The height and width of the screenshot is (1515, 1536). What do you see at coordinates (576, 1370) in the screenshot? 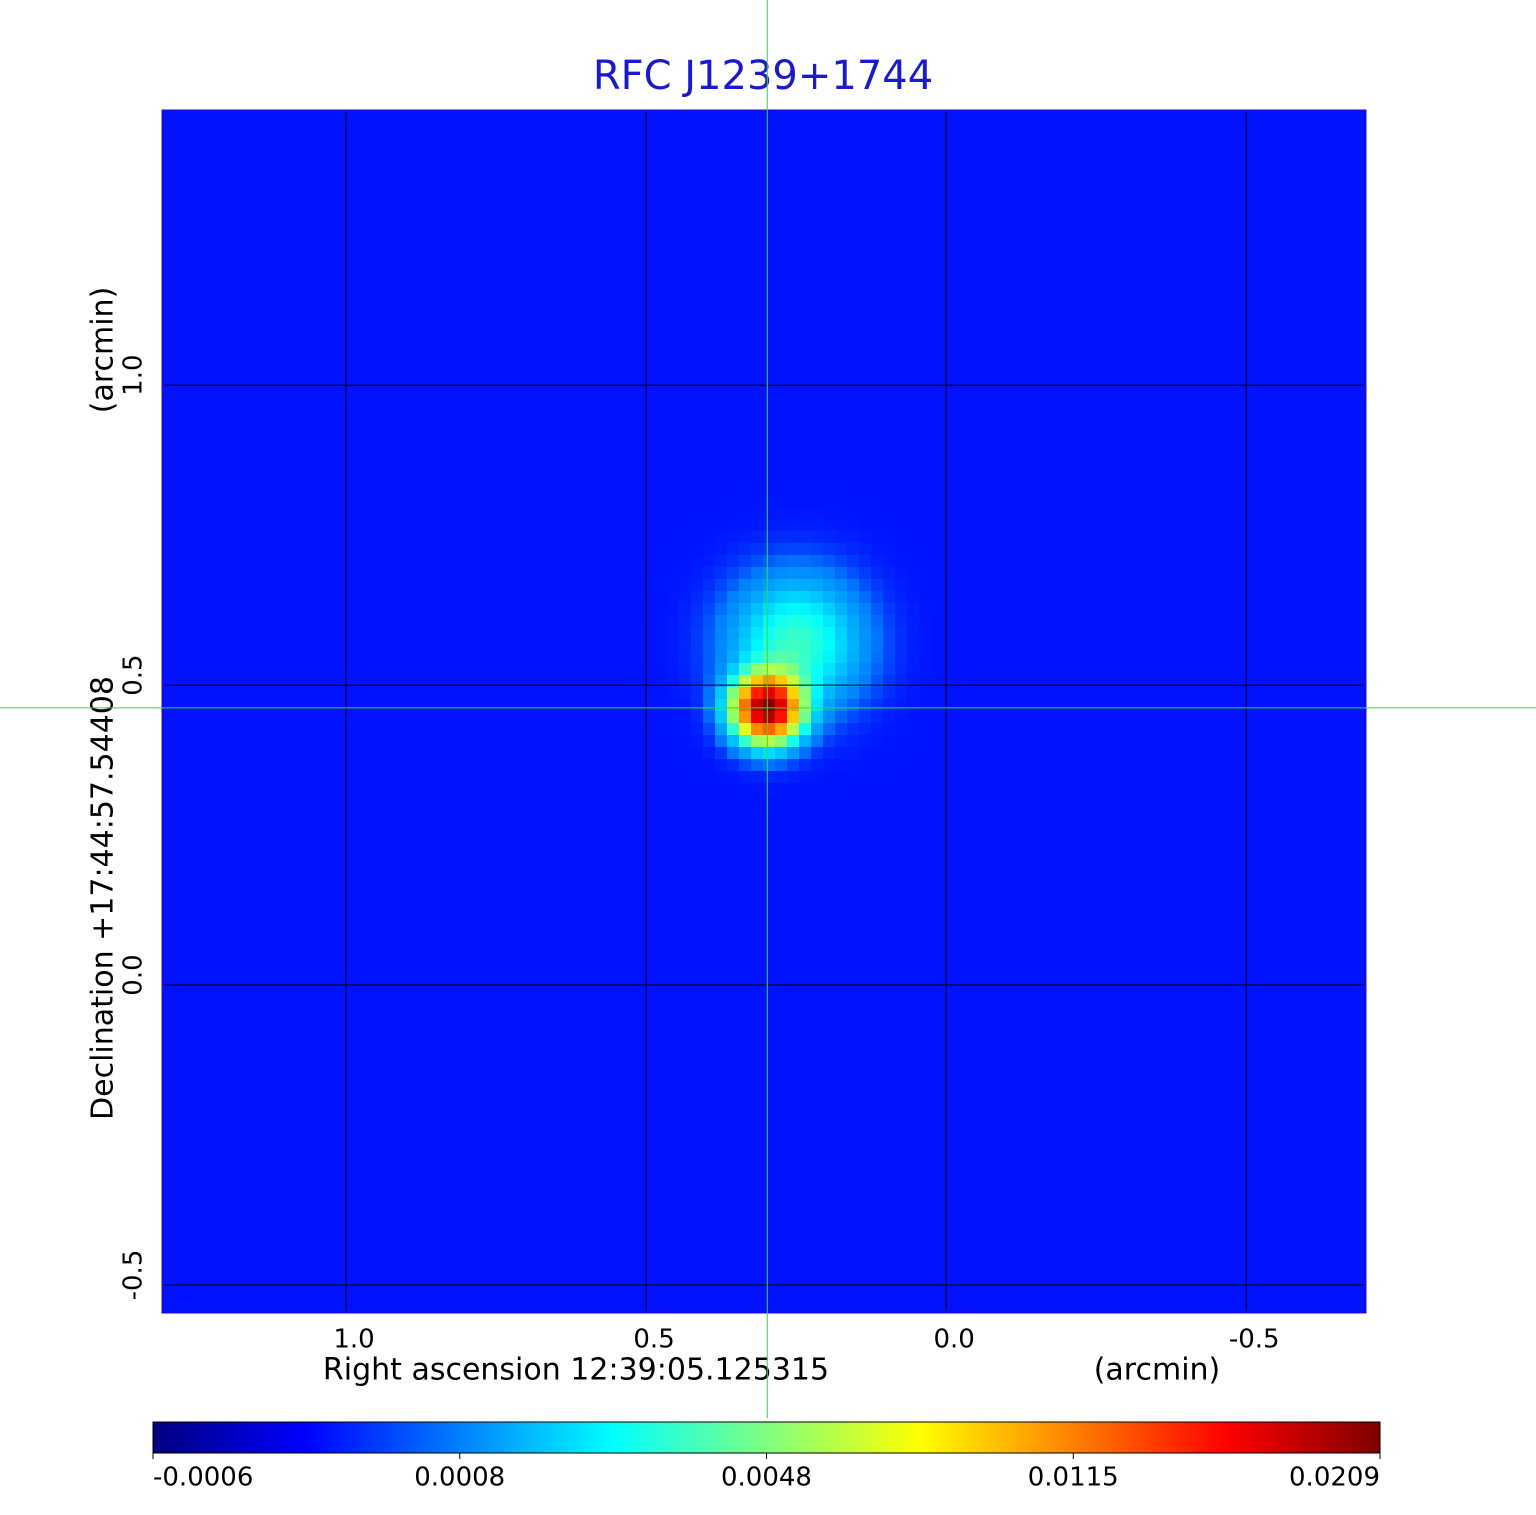
I see `x-axis-label: Right ascension 12:39:05.125315` at bounding box center [576, 1370].